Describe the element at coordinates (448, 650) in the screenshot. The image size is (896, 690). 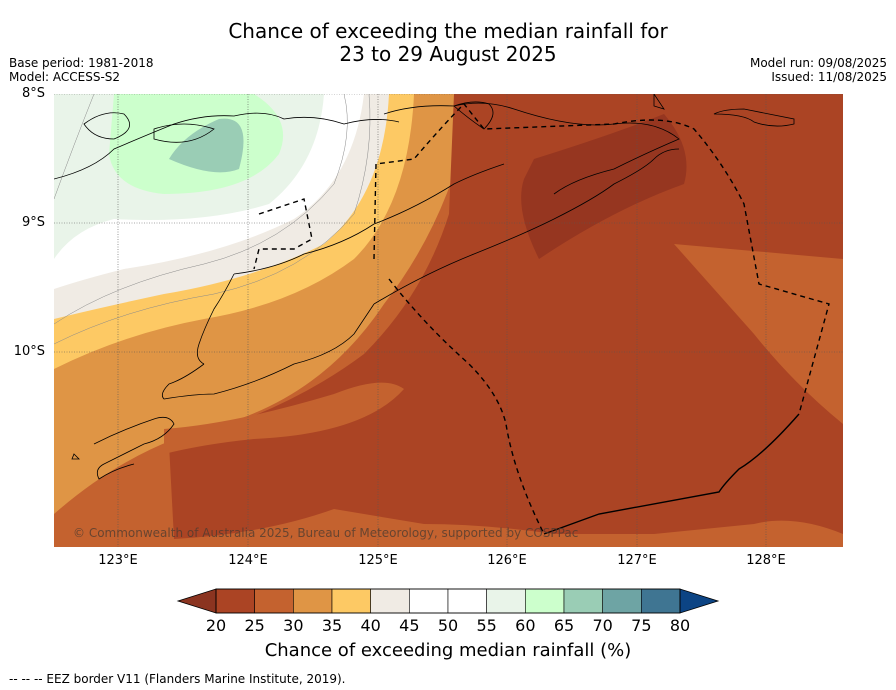
I see `colorbar-label: Chance of exceeding median rainfall (%)` at that location.